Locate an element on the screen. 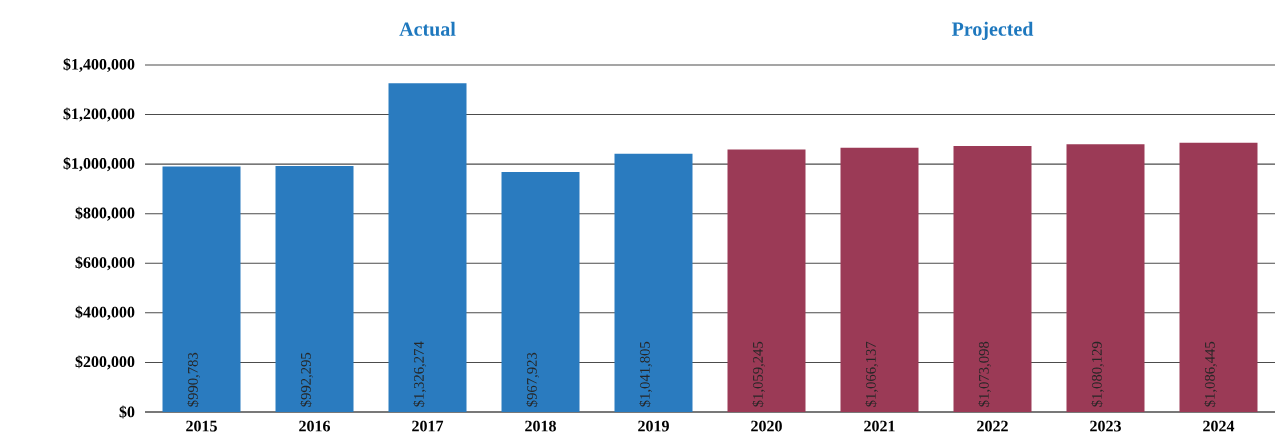 The height and width of the screenshot is (442, 1283). y-tick-label: $1,200,000 is located at coordinates (99, 114).